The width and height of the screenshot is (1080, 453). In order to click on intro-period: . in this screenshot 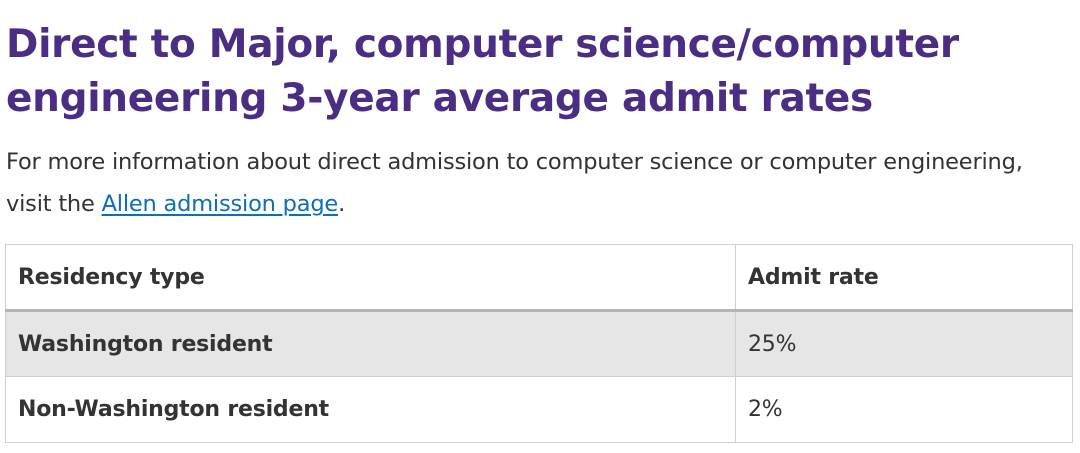, I will do `click(342, 204)`.